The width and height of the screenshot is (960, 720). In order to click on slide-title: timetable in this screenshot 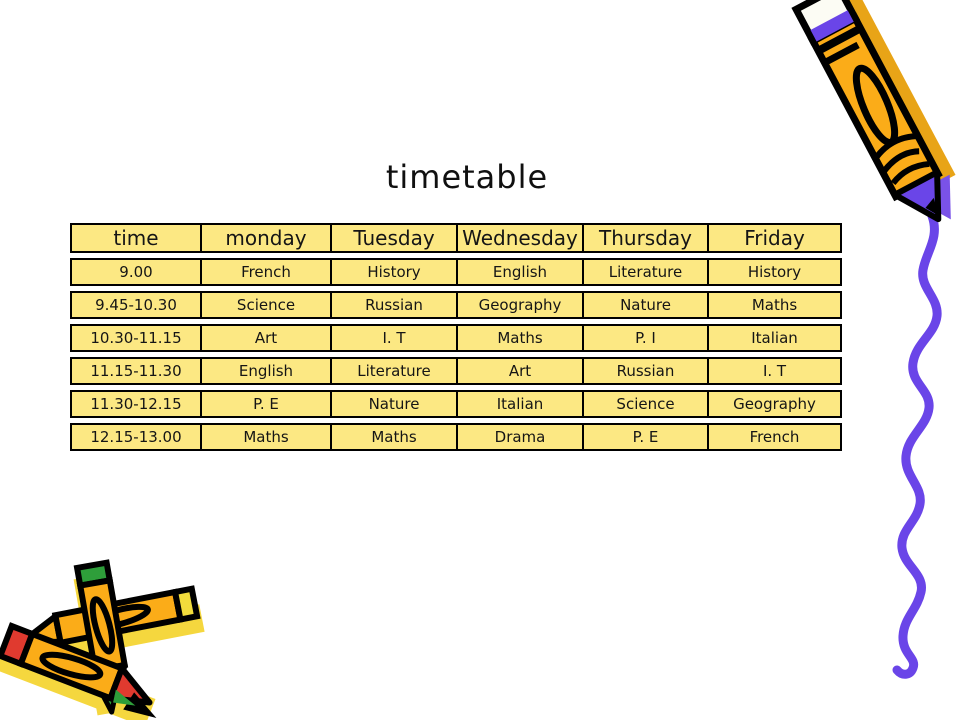, I will do `click(467, 177)`.